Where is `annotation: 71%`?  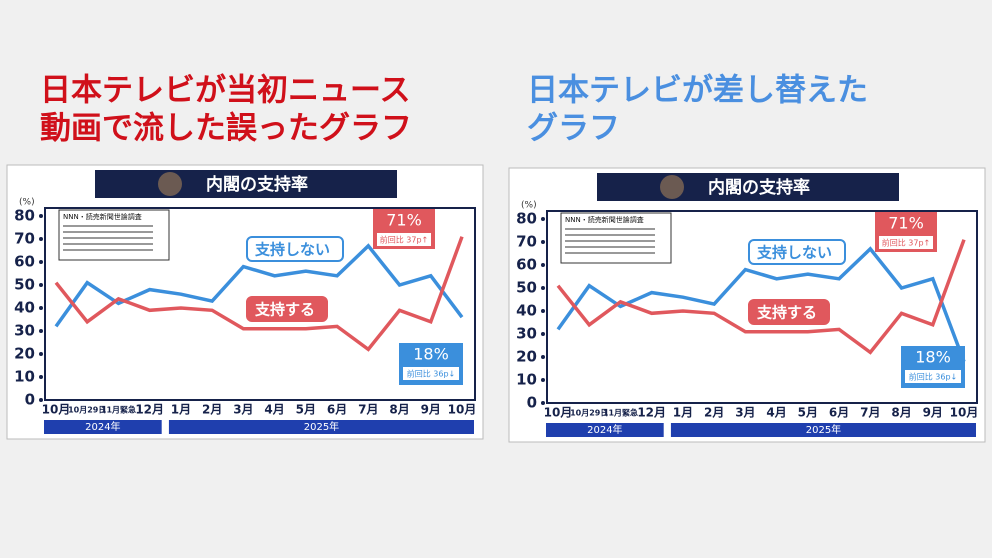
annotation: 71% is located at coordinates (906, 223).